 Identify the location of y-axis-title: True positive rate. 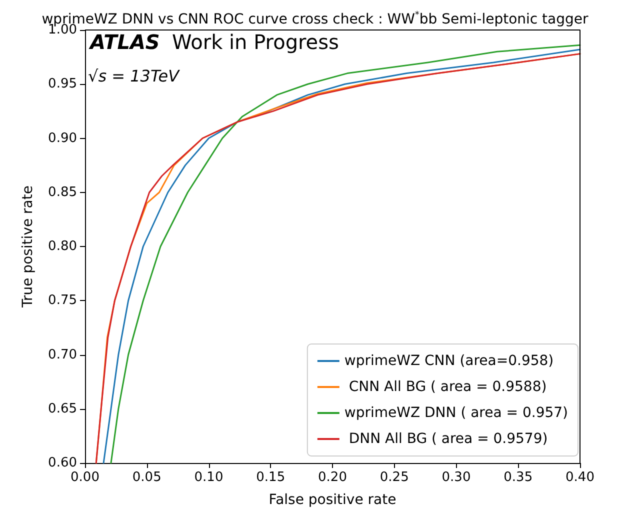
(28, 247).